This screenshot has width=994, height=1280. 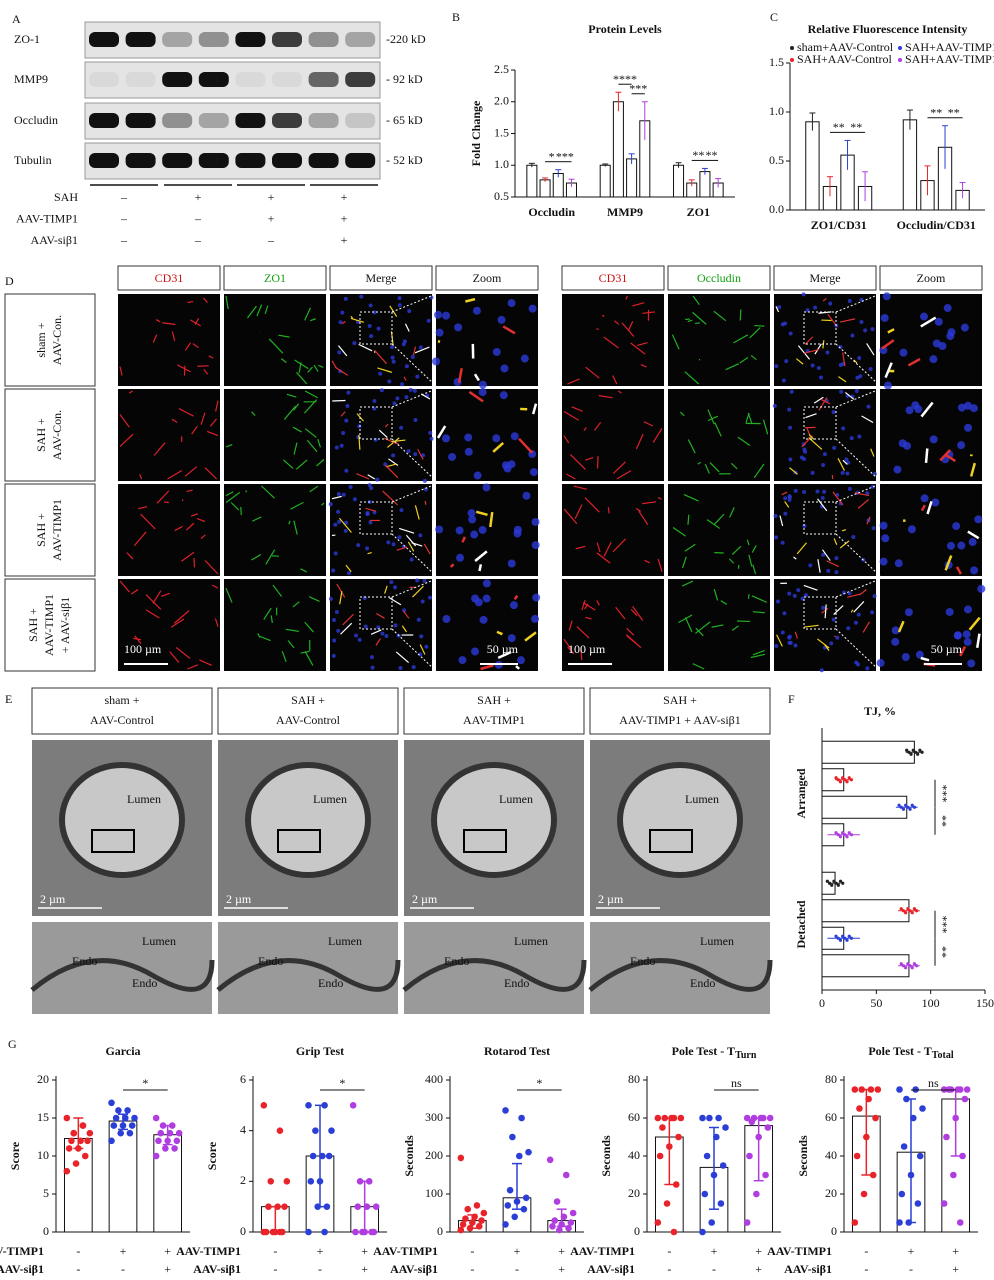 What do you see at coordinates (50, 625) in the screenshot?
I see `row-label-box` at bounding box center [50, 625].